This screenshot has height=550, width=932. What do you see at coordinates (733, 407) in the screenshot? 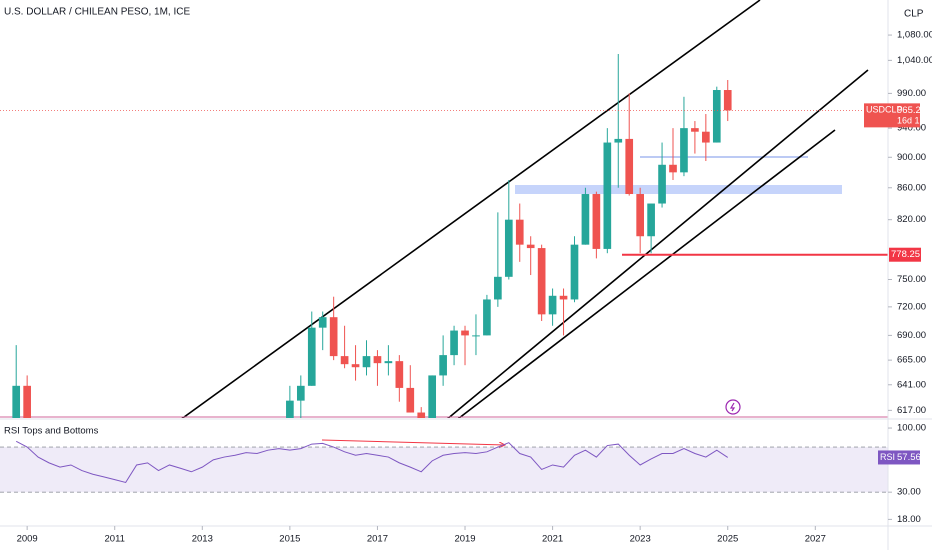
I see `event-icon` at bounding box center [733, 407].